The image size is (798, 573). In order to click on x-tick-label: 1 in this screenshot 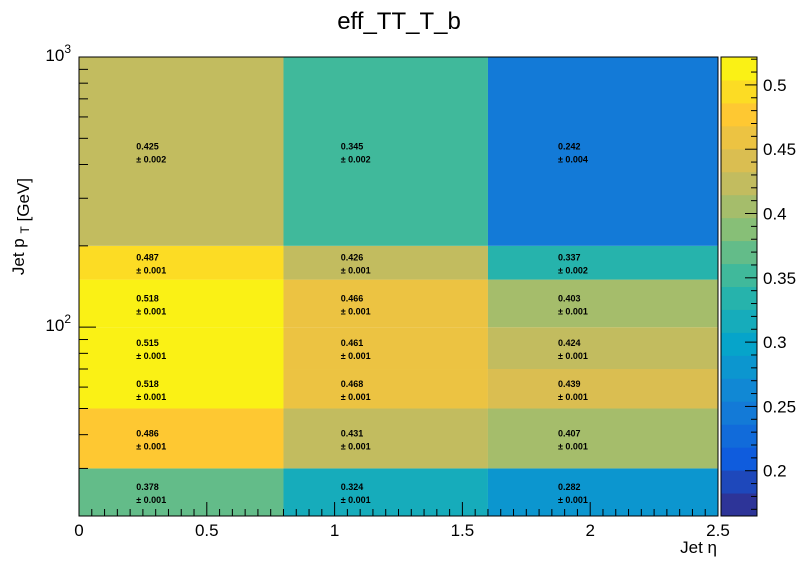, I will do `click(334, 530)`.